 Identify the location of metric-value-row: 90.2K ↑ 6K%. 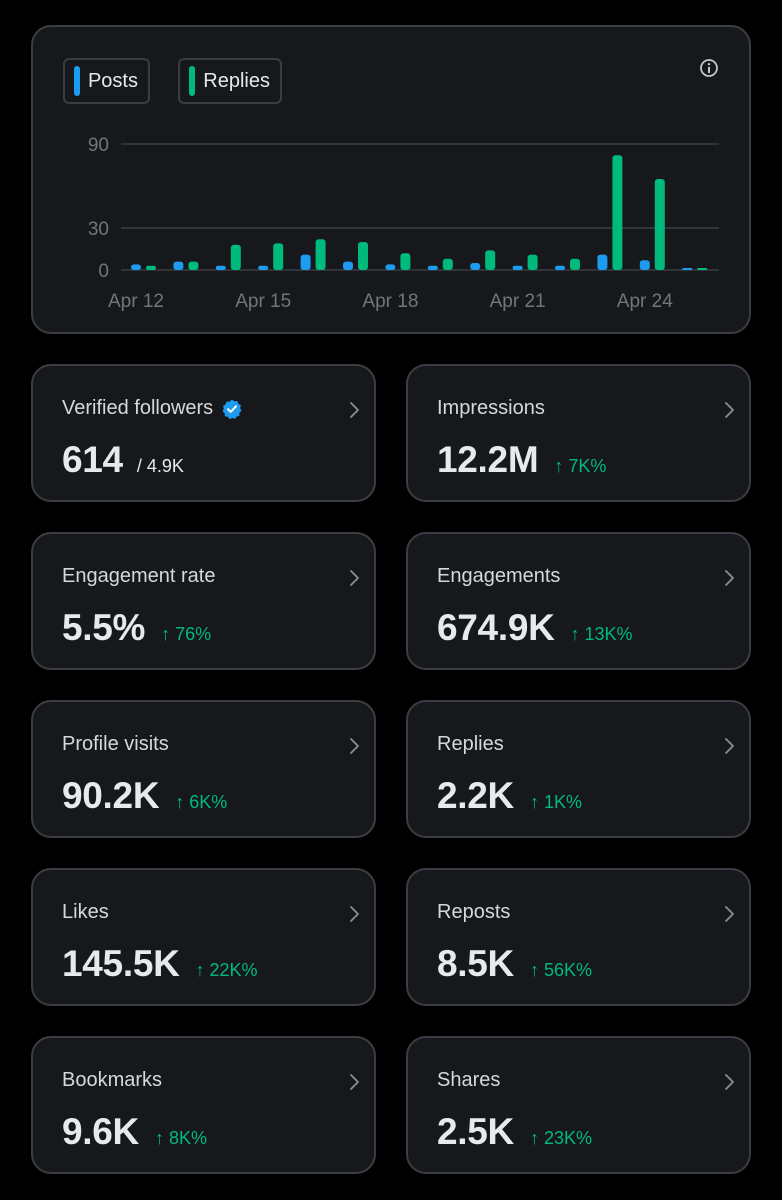
(144, 796).